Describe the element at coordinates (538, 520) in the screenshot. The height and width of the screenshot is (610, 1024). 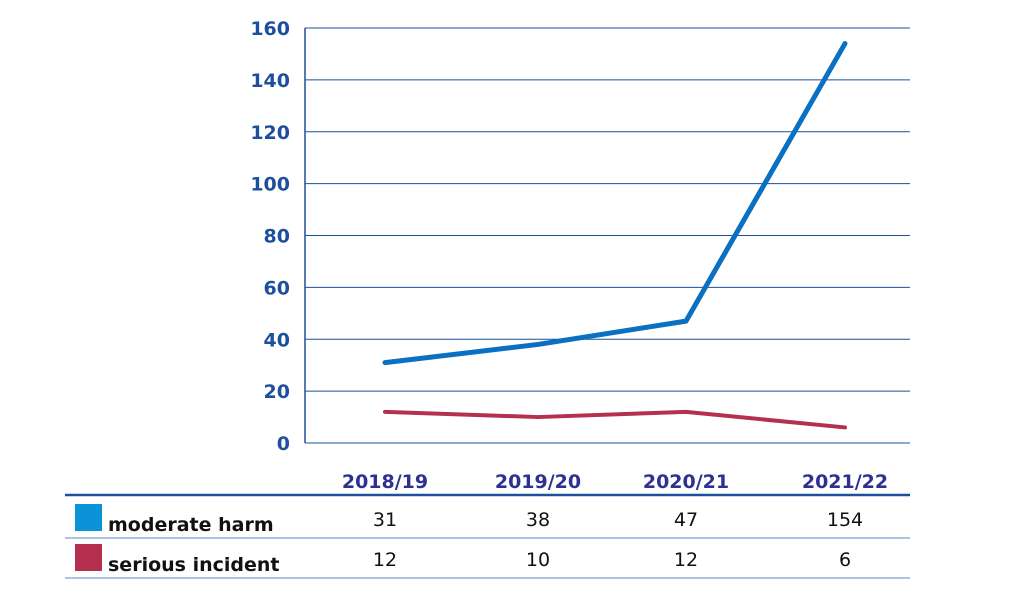
I see `table-value: 38` at that location.